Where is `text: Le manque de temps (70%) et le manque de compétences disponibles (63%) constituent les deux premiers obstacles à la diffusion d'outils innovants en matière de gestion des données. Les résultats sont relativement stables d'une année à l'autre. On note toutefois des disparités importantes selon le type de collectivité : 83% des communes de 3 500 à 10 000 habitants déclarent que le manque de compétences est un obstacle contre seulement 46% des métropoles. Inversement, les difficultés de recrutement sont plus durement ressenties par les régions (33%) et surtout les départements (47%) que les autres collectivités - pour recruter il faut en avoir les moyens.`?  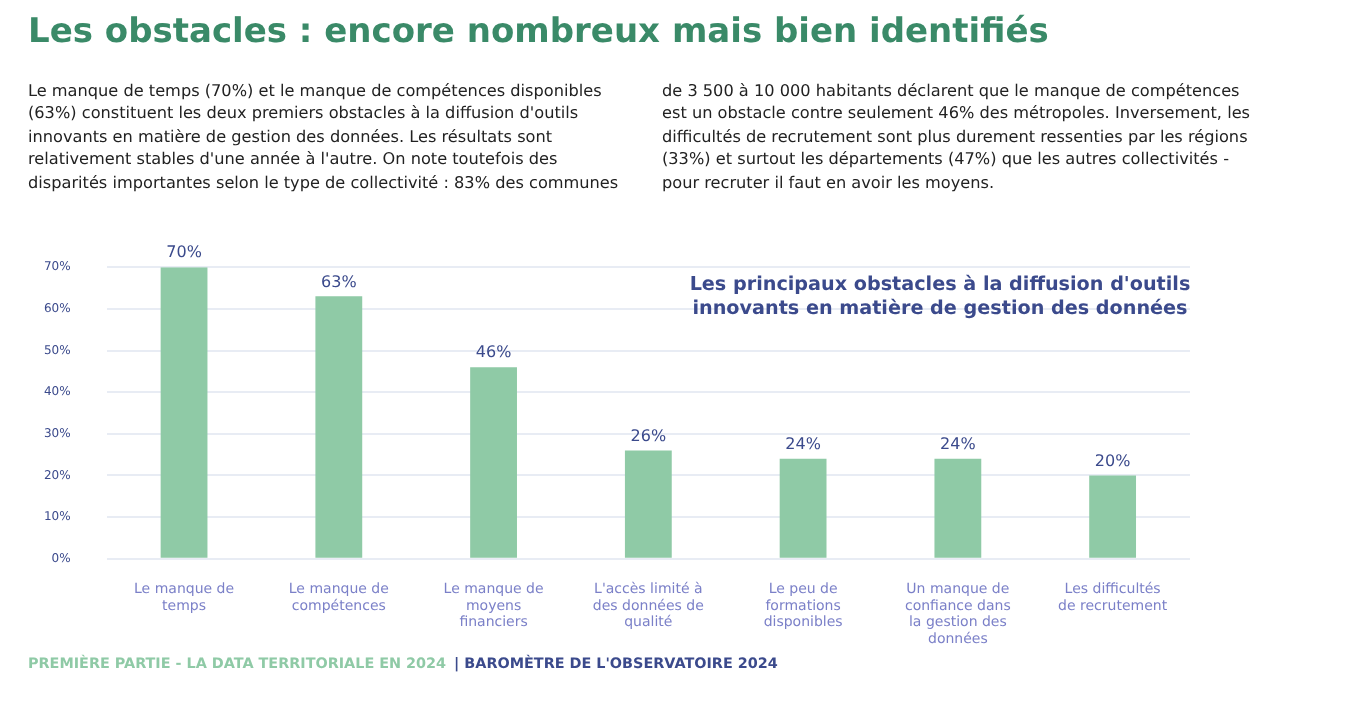
text: Le manque de temps (70%) et le manque de compétences disponibles (63%) constituent les deux premiers obstacles à la diffusion d'outils innovants en matière de gestion des données. Les résultats sont relativement stables d'une année à l'autre. On note toutefois des disparités importantes selon le type de collectivité : 83% des communes de 3 500 à 10 000 habitants déclarent que le manque de compétences est un obstacle contre seulement 46% des métropoles. Inversement, les difficultés de recrutement sont plus durement ressenties par les régions (33%) et surtout les départements (47%) que les autres collectivités - pour recruter il faut en avoir les moyens. is located at coordinates (639, 136).